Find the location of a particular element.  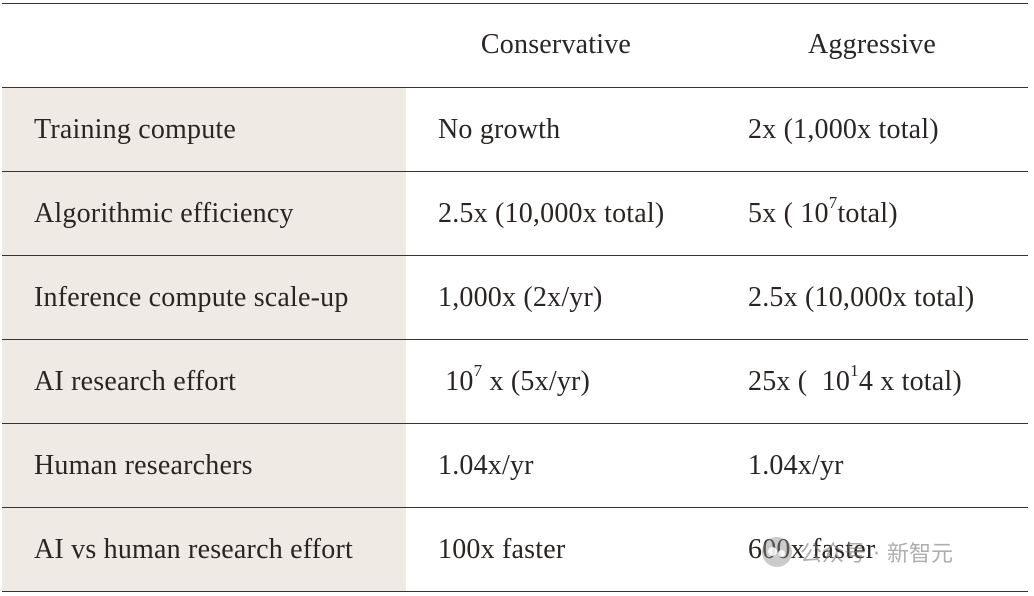

aggressive-value: 2.5x (10,000x total) is located at coordinates (861, 297).